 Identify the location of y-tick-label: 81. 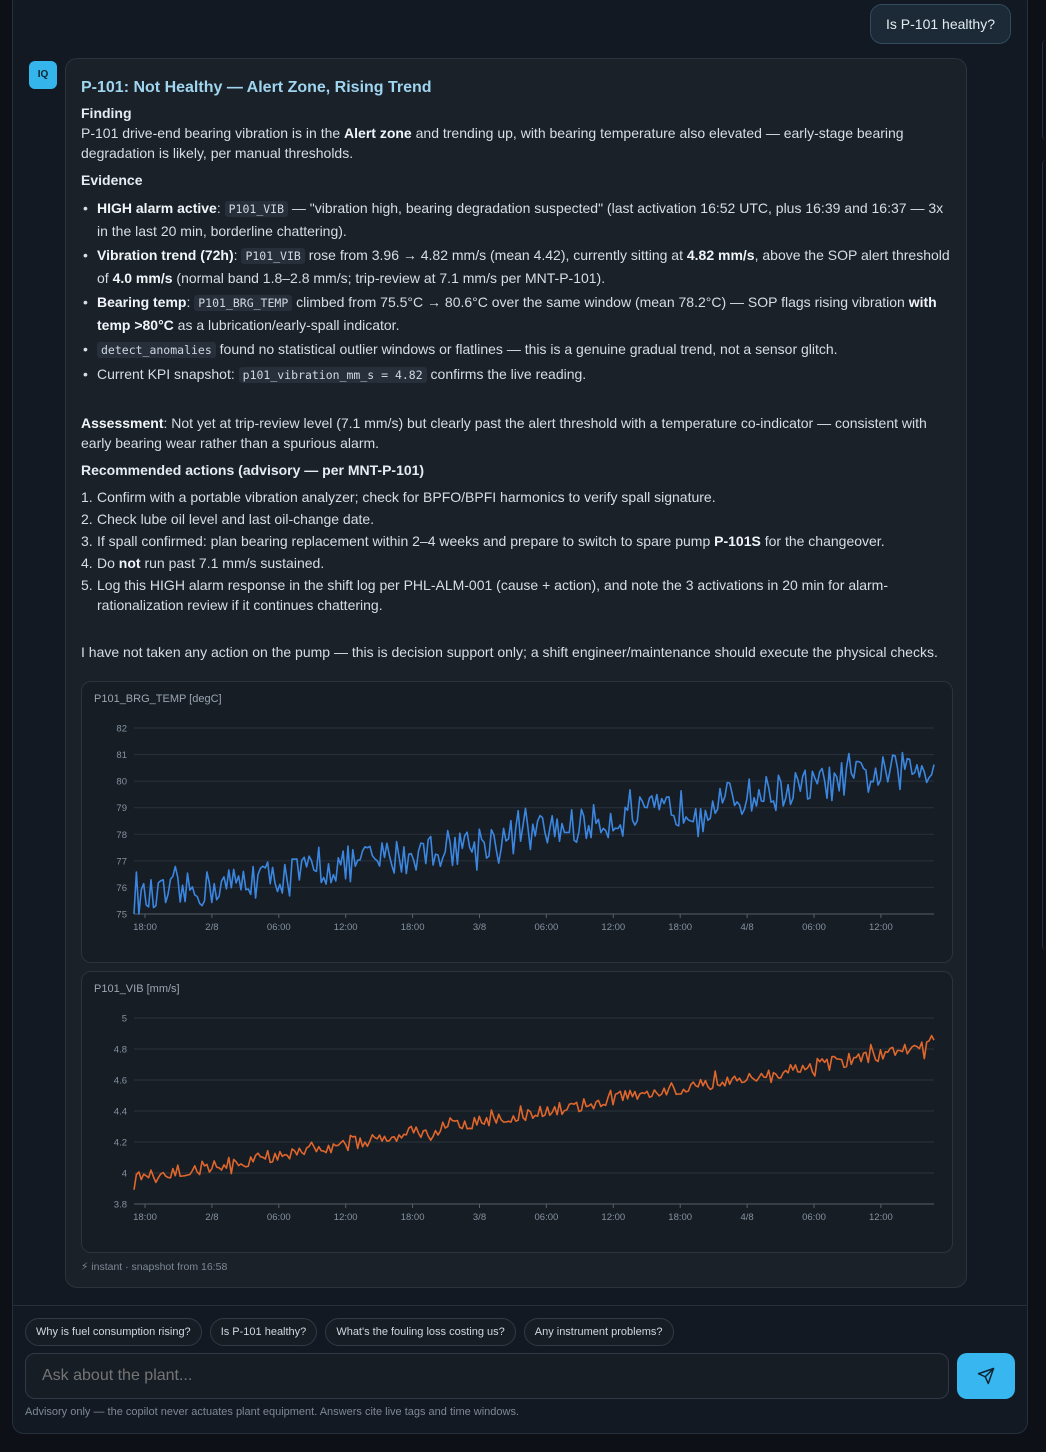
(121, 755).